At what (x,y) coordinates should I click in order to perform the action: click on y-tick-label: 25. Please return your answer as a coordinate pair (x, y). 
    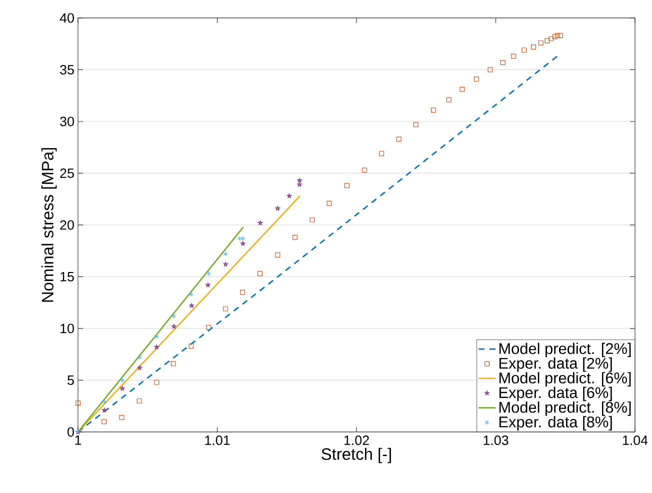
    Looking at the image, I should click on (67, 173).